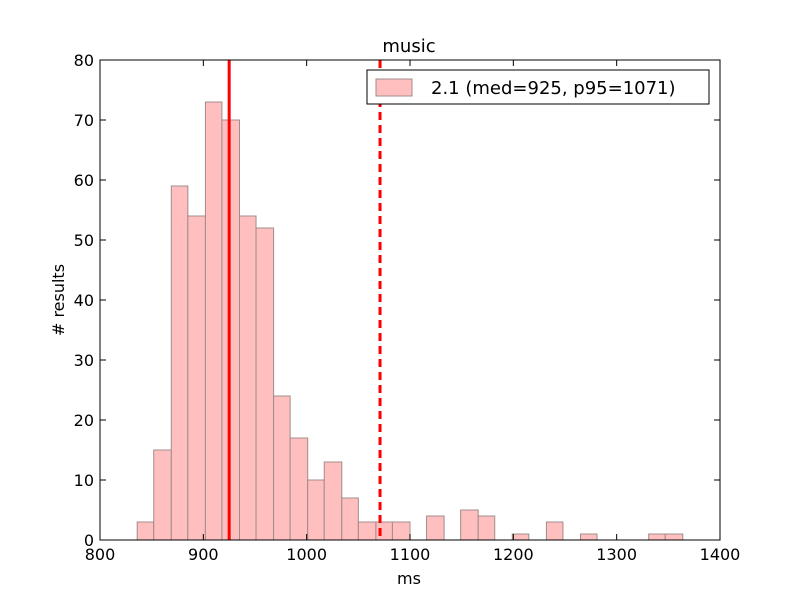 This screenshot has width=800, height=600. I want to click on x-tick-label: 800, so click(100, 554).